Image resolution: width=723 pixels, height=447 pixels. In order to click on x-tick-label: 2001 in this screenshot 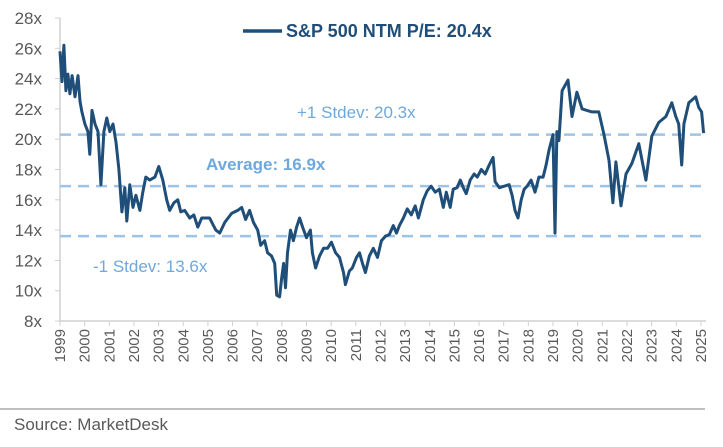, I will do `click(109, 345)`.